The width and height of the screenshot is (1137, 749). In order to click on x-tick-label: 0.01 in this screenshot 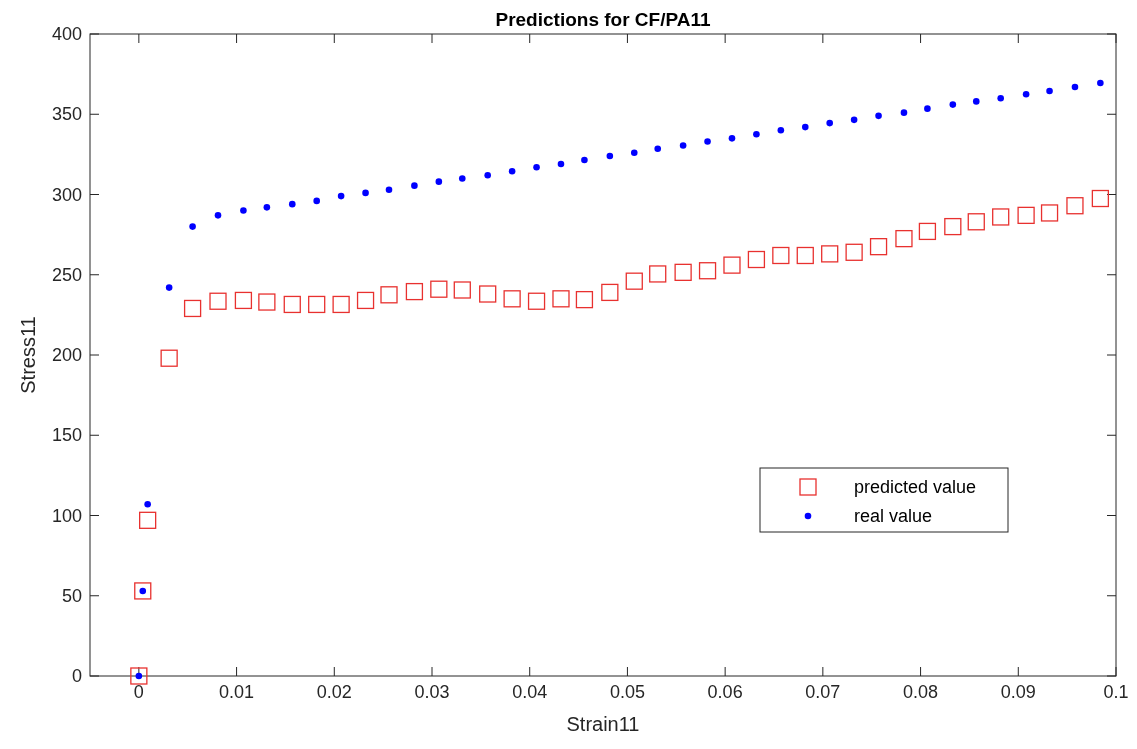, I will do `click(237, 692)`.